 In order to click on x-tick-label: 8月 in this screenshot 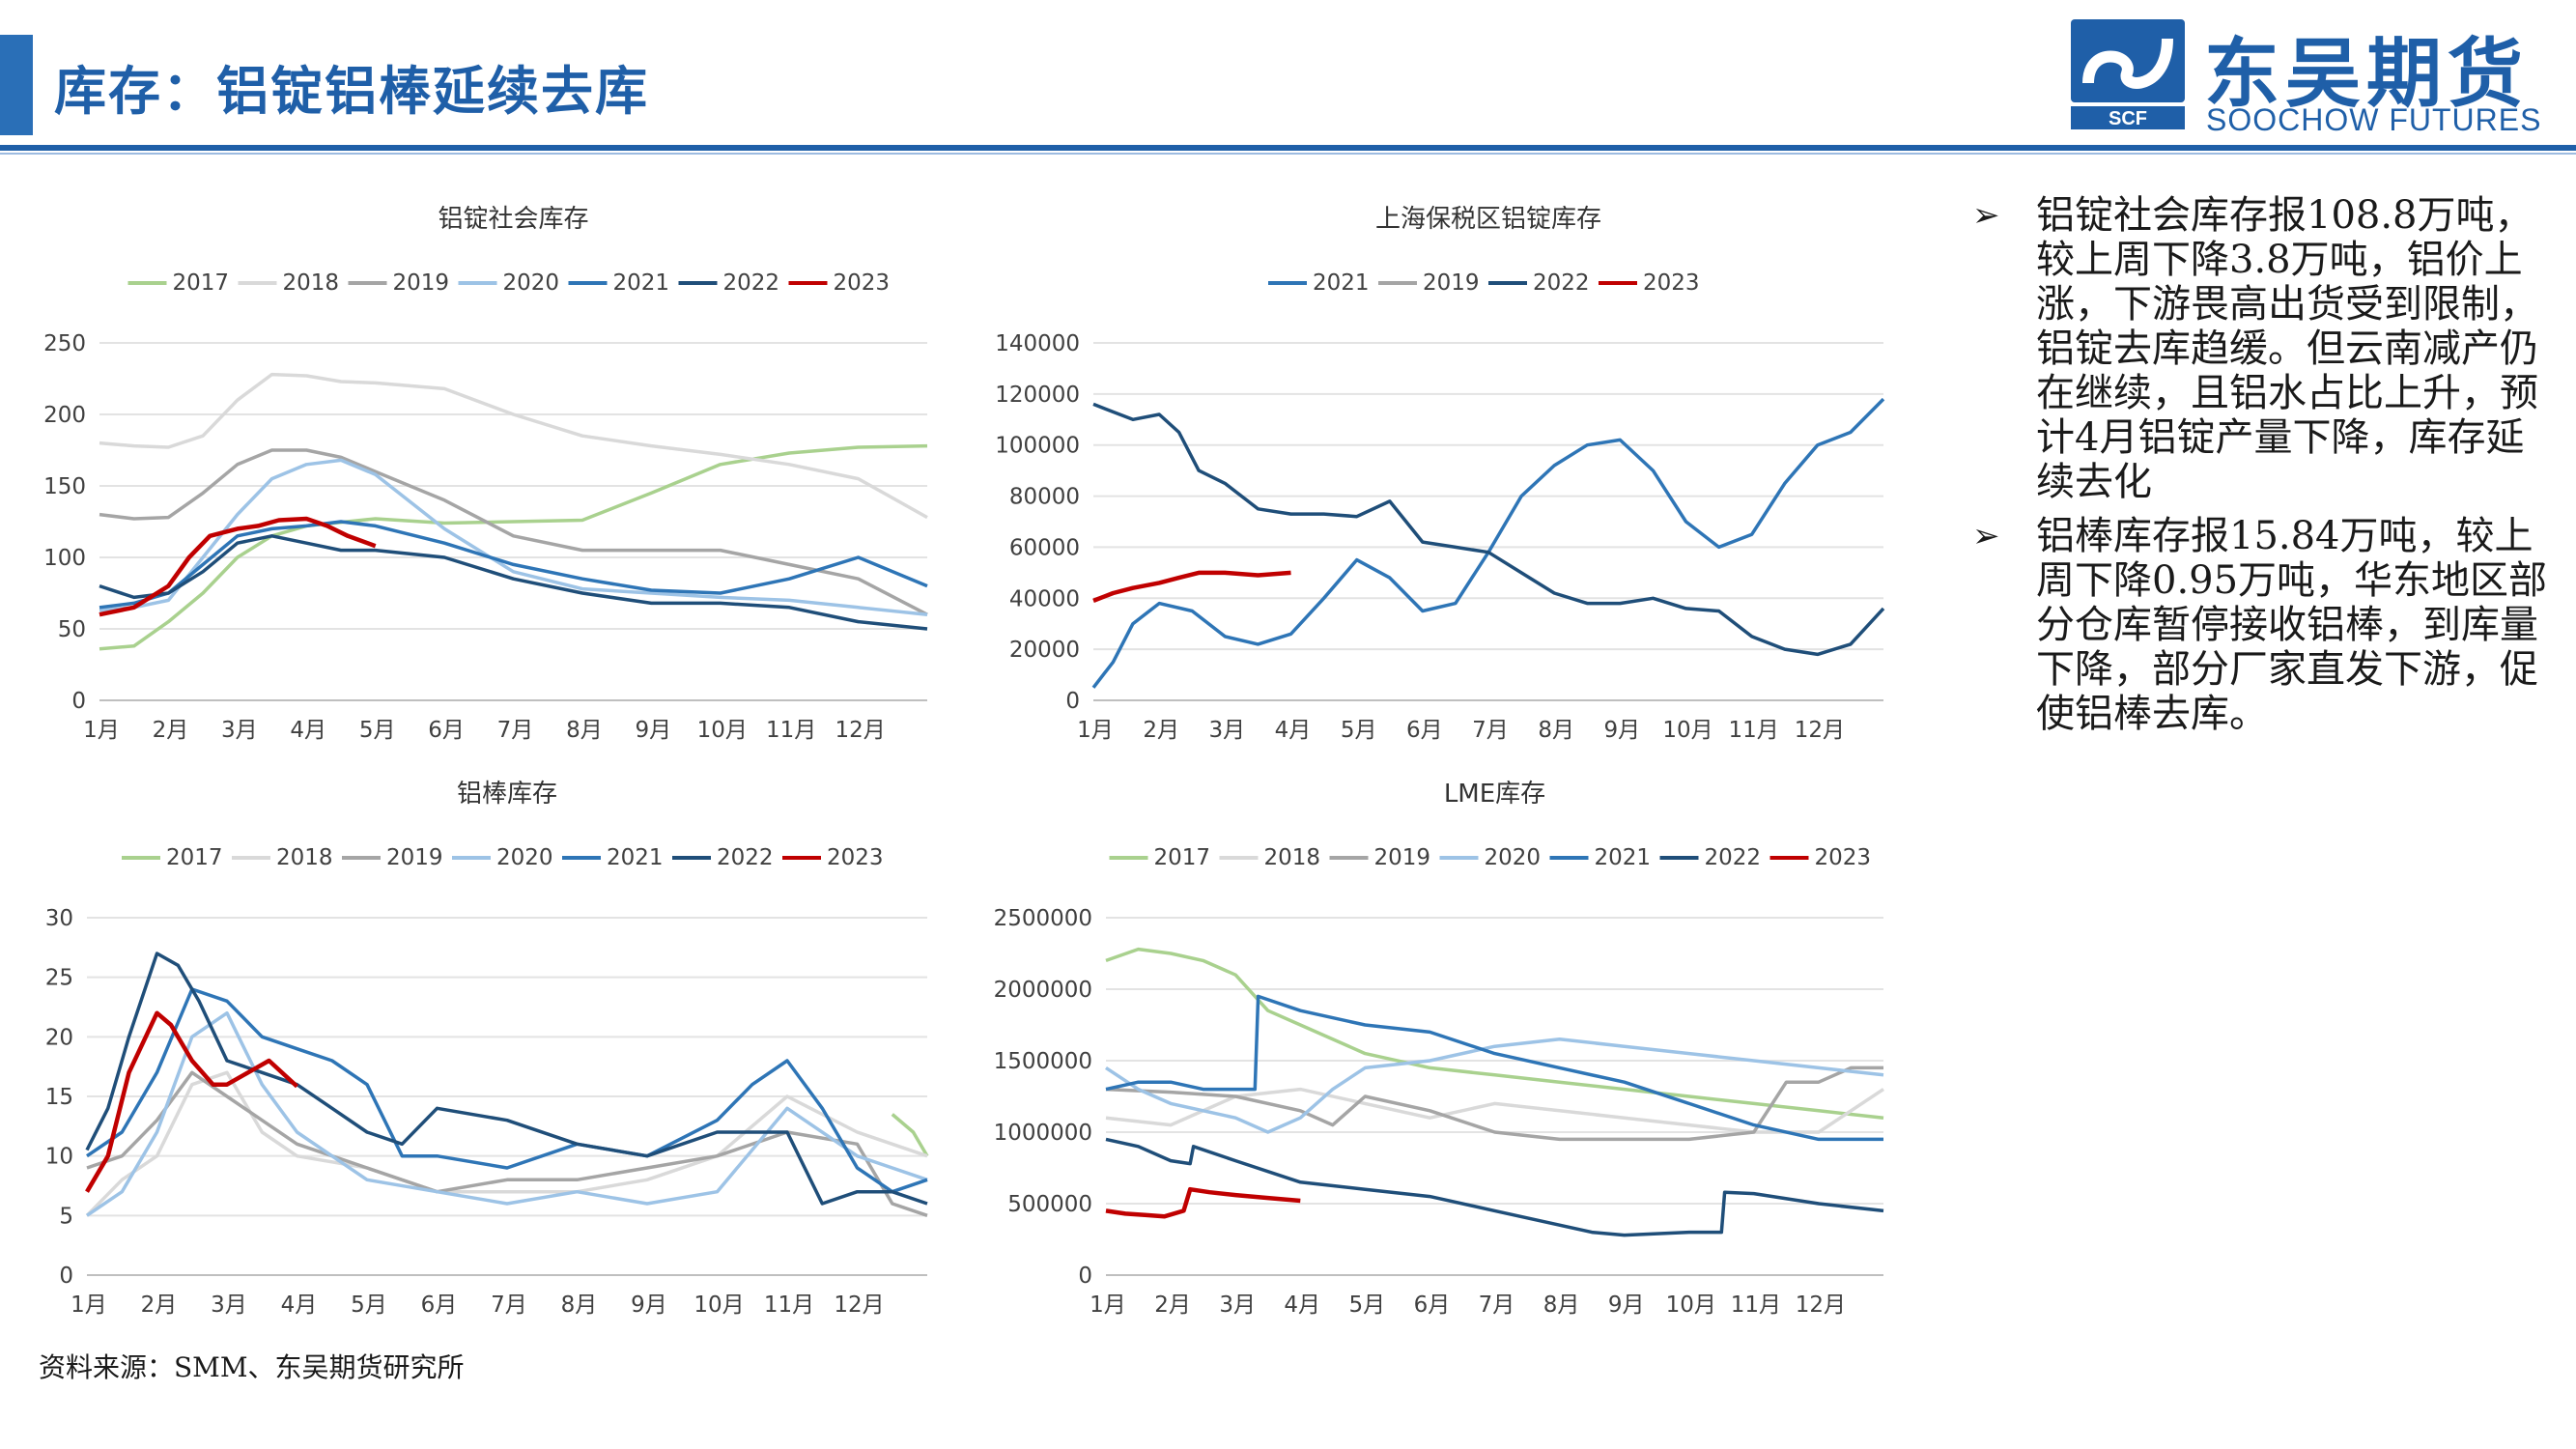, I will do `click(1561, 1305)`.